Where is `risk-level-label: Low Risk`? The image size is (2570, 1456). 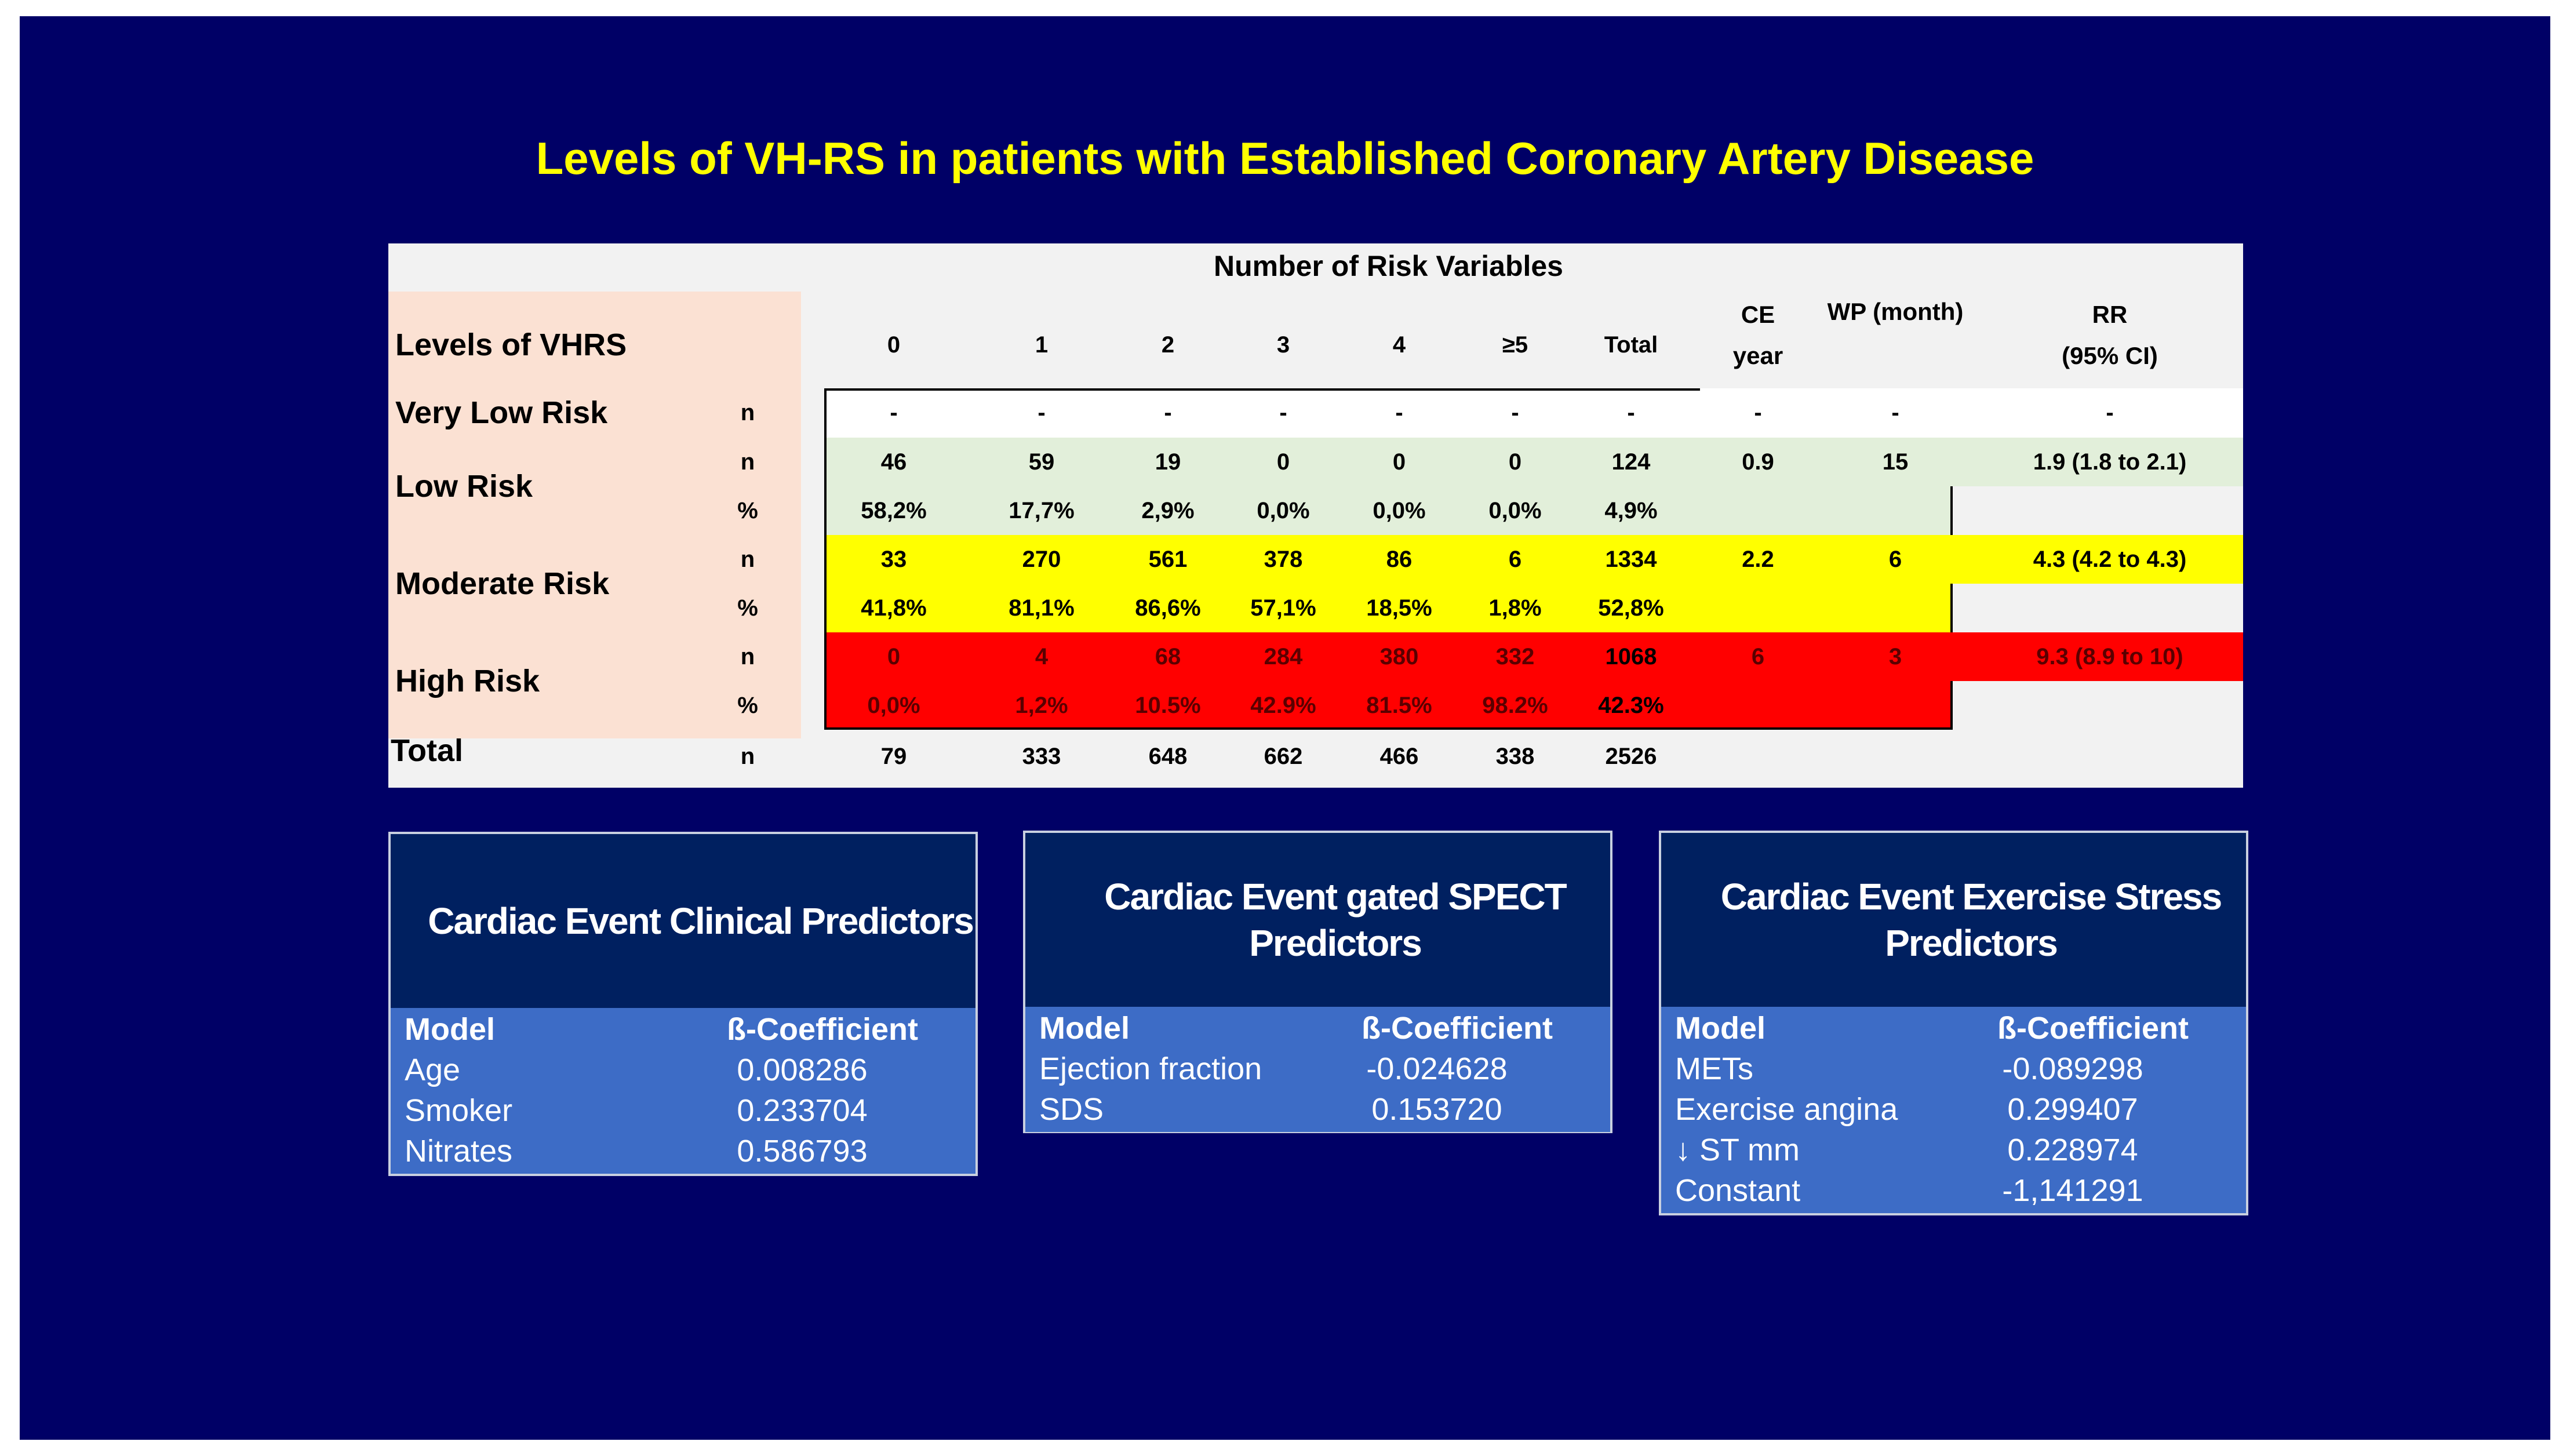 risk-level-label: Low Risk is located at coordinates (464, 487).